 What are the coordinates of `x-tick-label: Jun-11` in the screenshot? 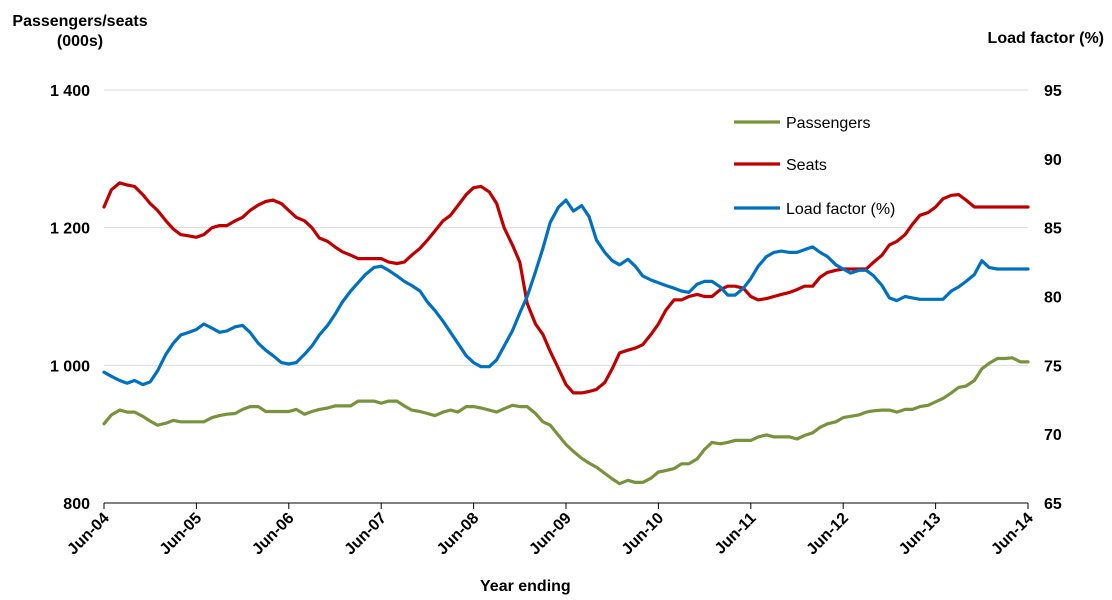 It's located at (736, 534).